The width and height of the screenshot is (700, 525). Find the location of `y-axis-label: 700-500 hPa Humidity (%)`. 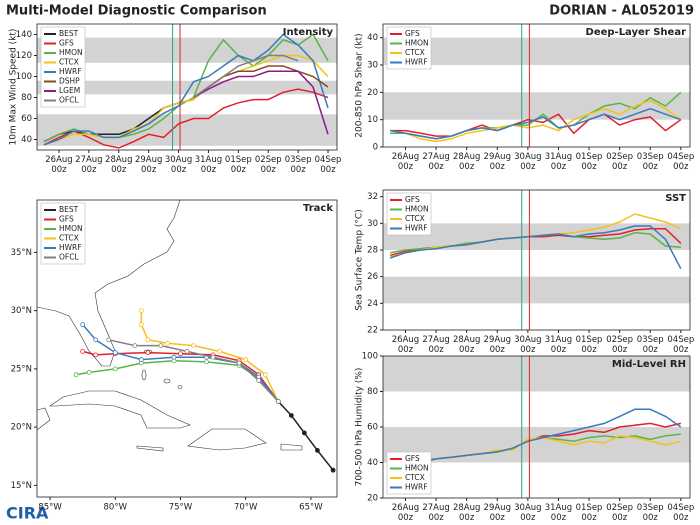

y-axis-label: 700-500 hPa Humidity (%) is located at coordinates (360, 427).